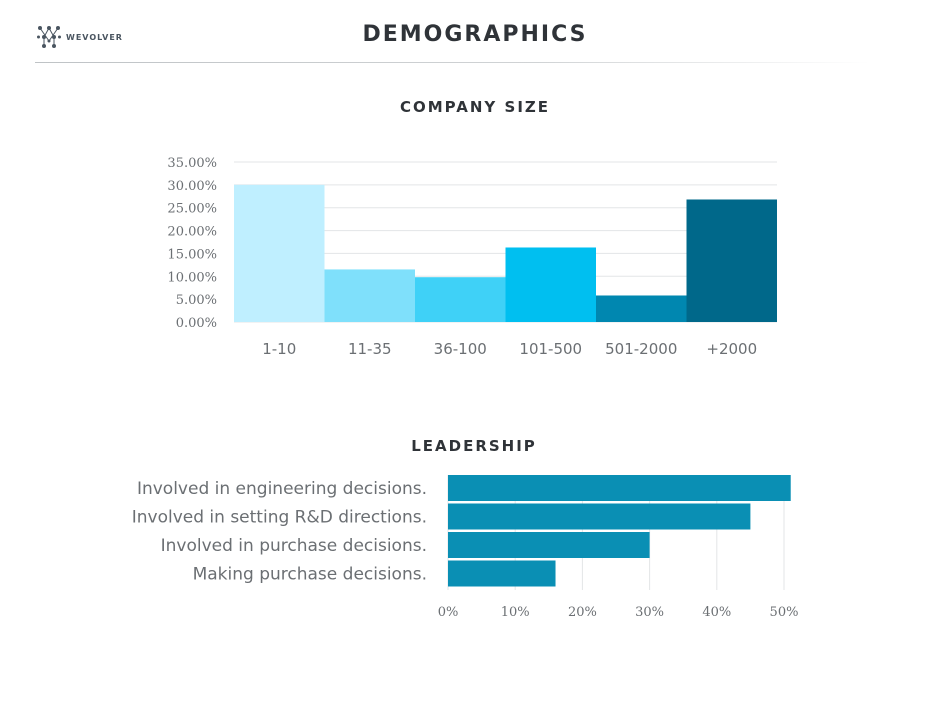 This screenshot has height=713, width=950. I want to click on leadership-x-tick-label: 30%, so click(649, 612).